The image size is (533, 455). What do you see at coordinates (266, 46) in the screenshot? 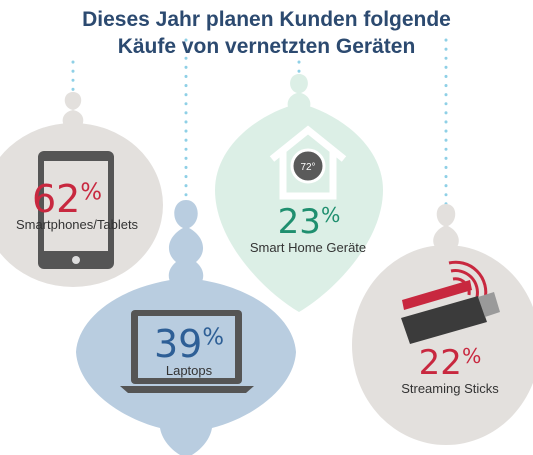
I see `chart-title-line-2: Käufe von vernetzten Geräten` at bounding box center [266, 46].